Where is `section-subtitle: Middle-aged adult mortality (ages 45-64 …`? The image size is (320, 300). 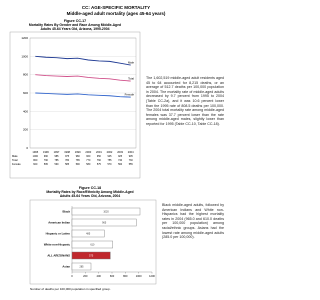 section-subtitle: Middle-aged adult mortality (ages 45-64 … is located at coordinates (116, 13).